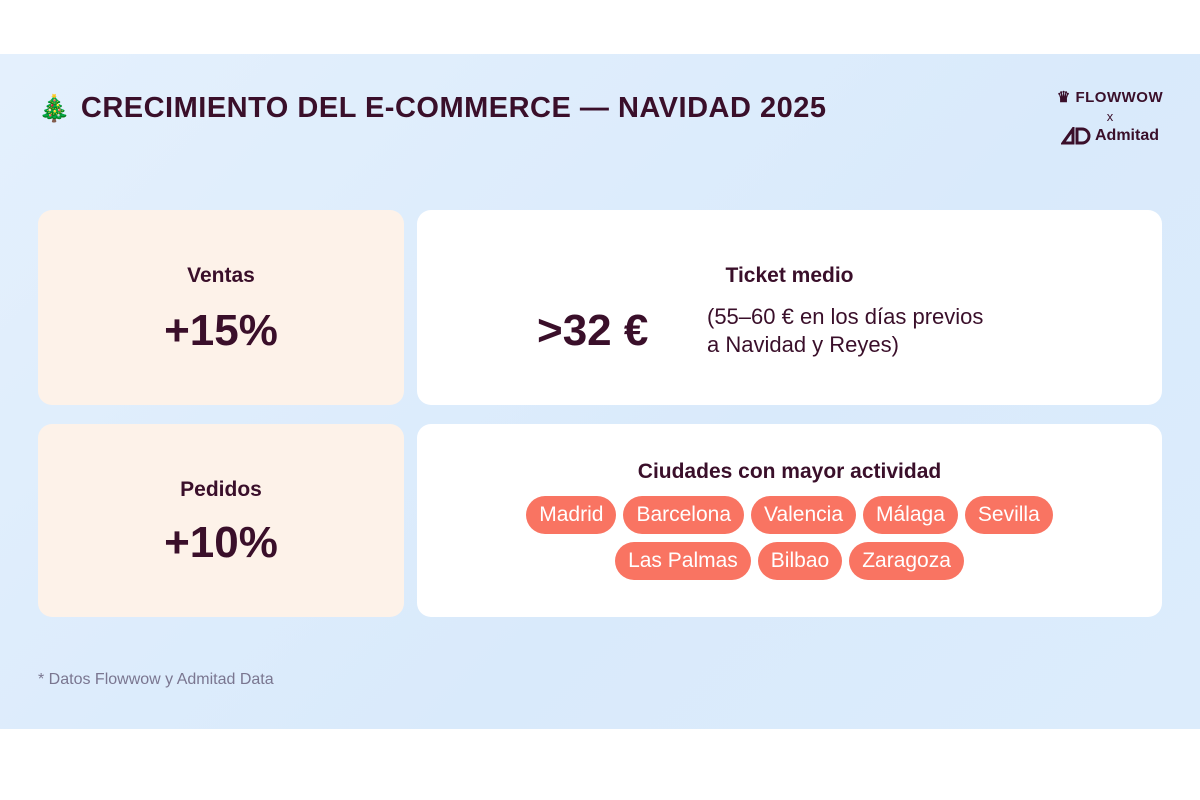 The height and width of the screenshot is (800, 1200). I want to click on city-pill: Bilbao, so click(800, 561).